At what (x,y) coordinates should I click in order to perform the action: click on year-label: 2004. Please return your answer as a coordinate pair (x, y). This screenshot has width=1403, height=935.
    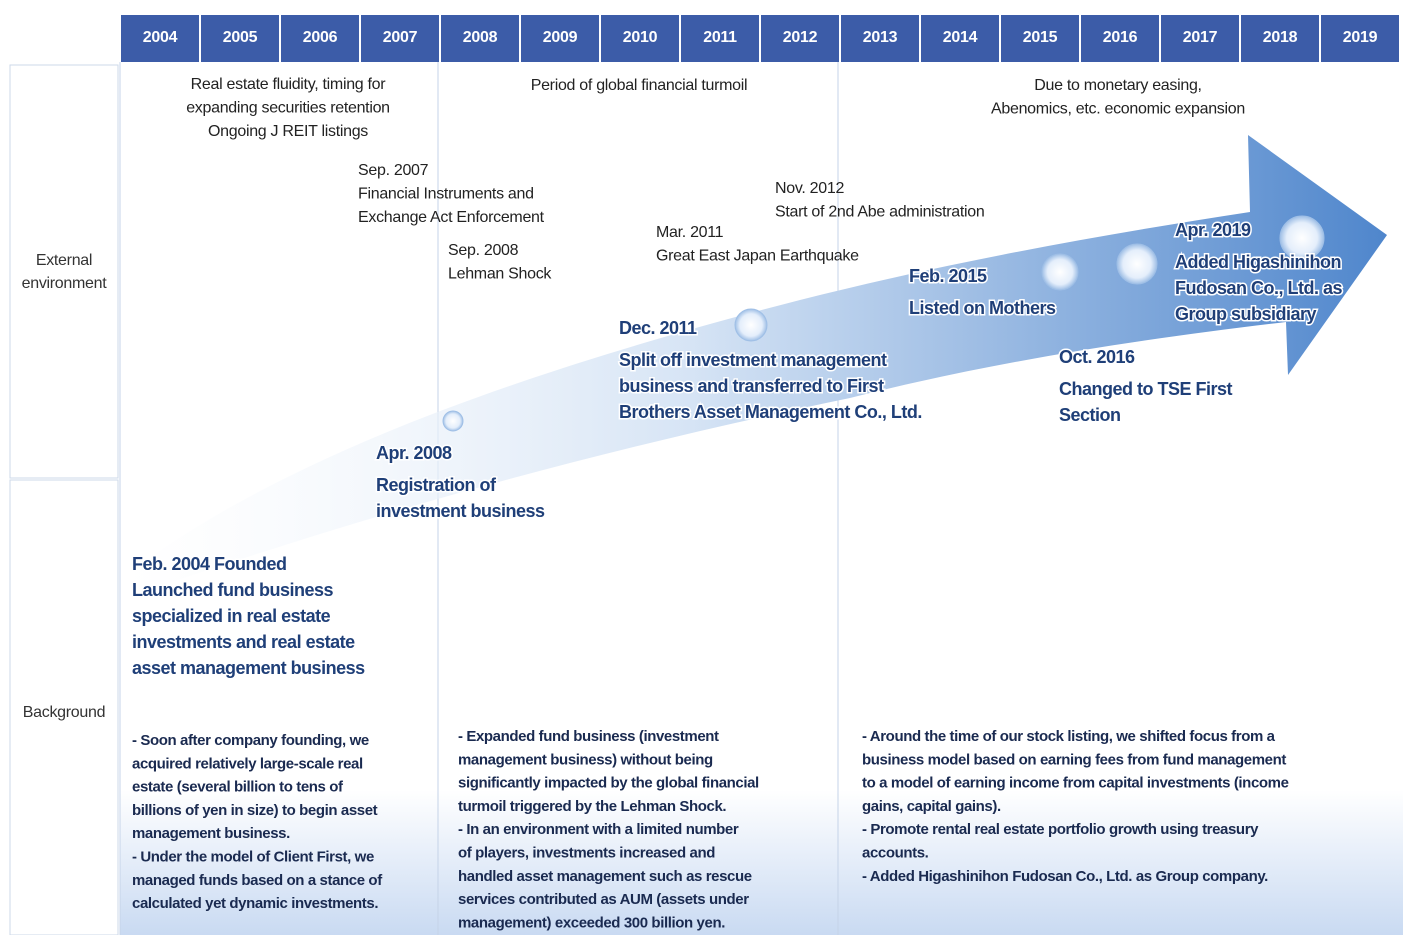
    Looking at the image, I should click on (160, 37).